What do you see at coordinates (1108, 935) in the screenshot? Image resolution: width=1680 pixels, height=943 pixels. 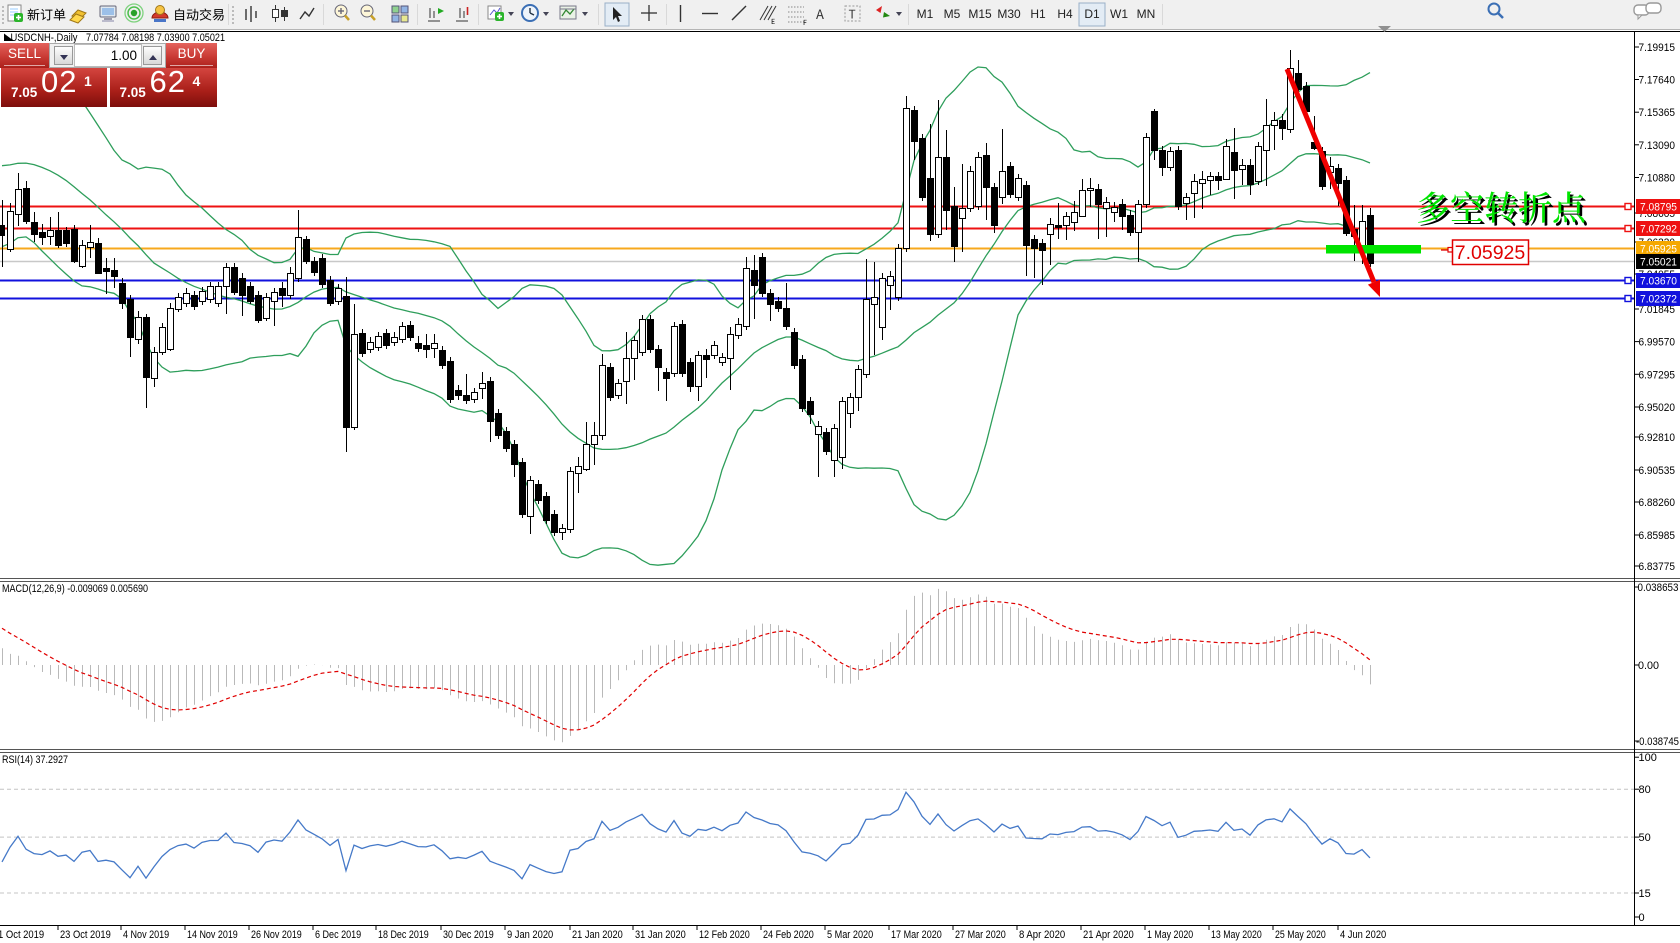 I see `svg-text: 21 Apr 2020` at bounding box center [1108, 935].